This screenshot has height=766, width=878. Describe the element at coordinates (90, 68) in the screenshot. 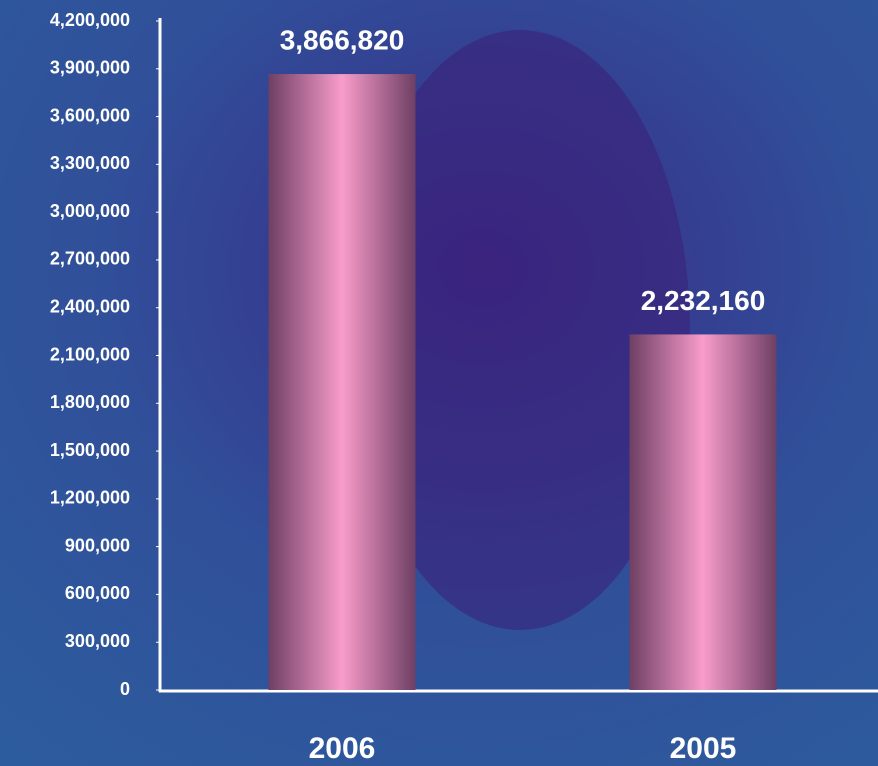

I see `y-tick-label: 3,900,000` at that location.